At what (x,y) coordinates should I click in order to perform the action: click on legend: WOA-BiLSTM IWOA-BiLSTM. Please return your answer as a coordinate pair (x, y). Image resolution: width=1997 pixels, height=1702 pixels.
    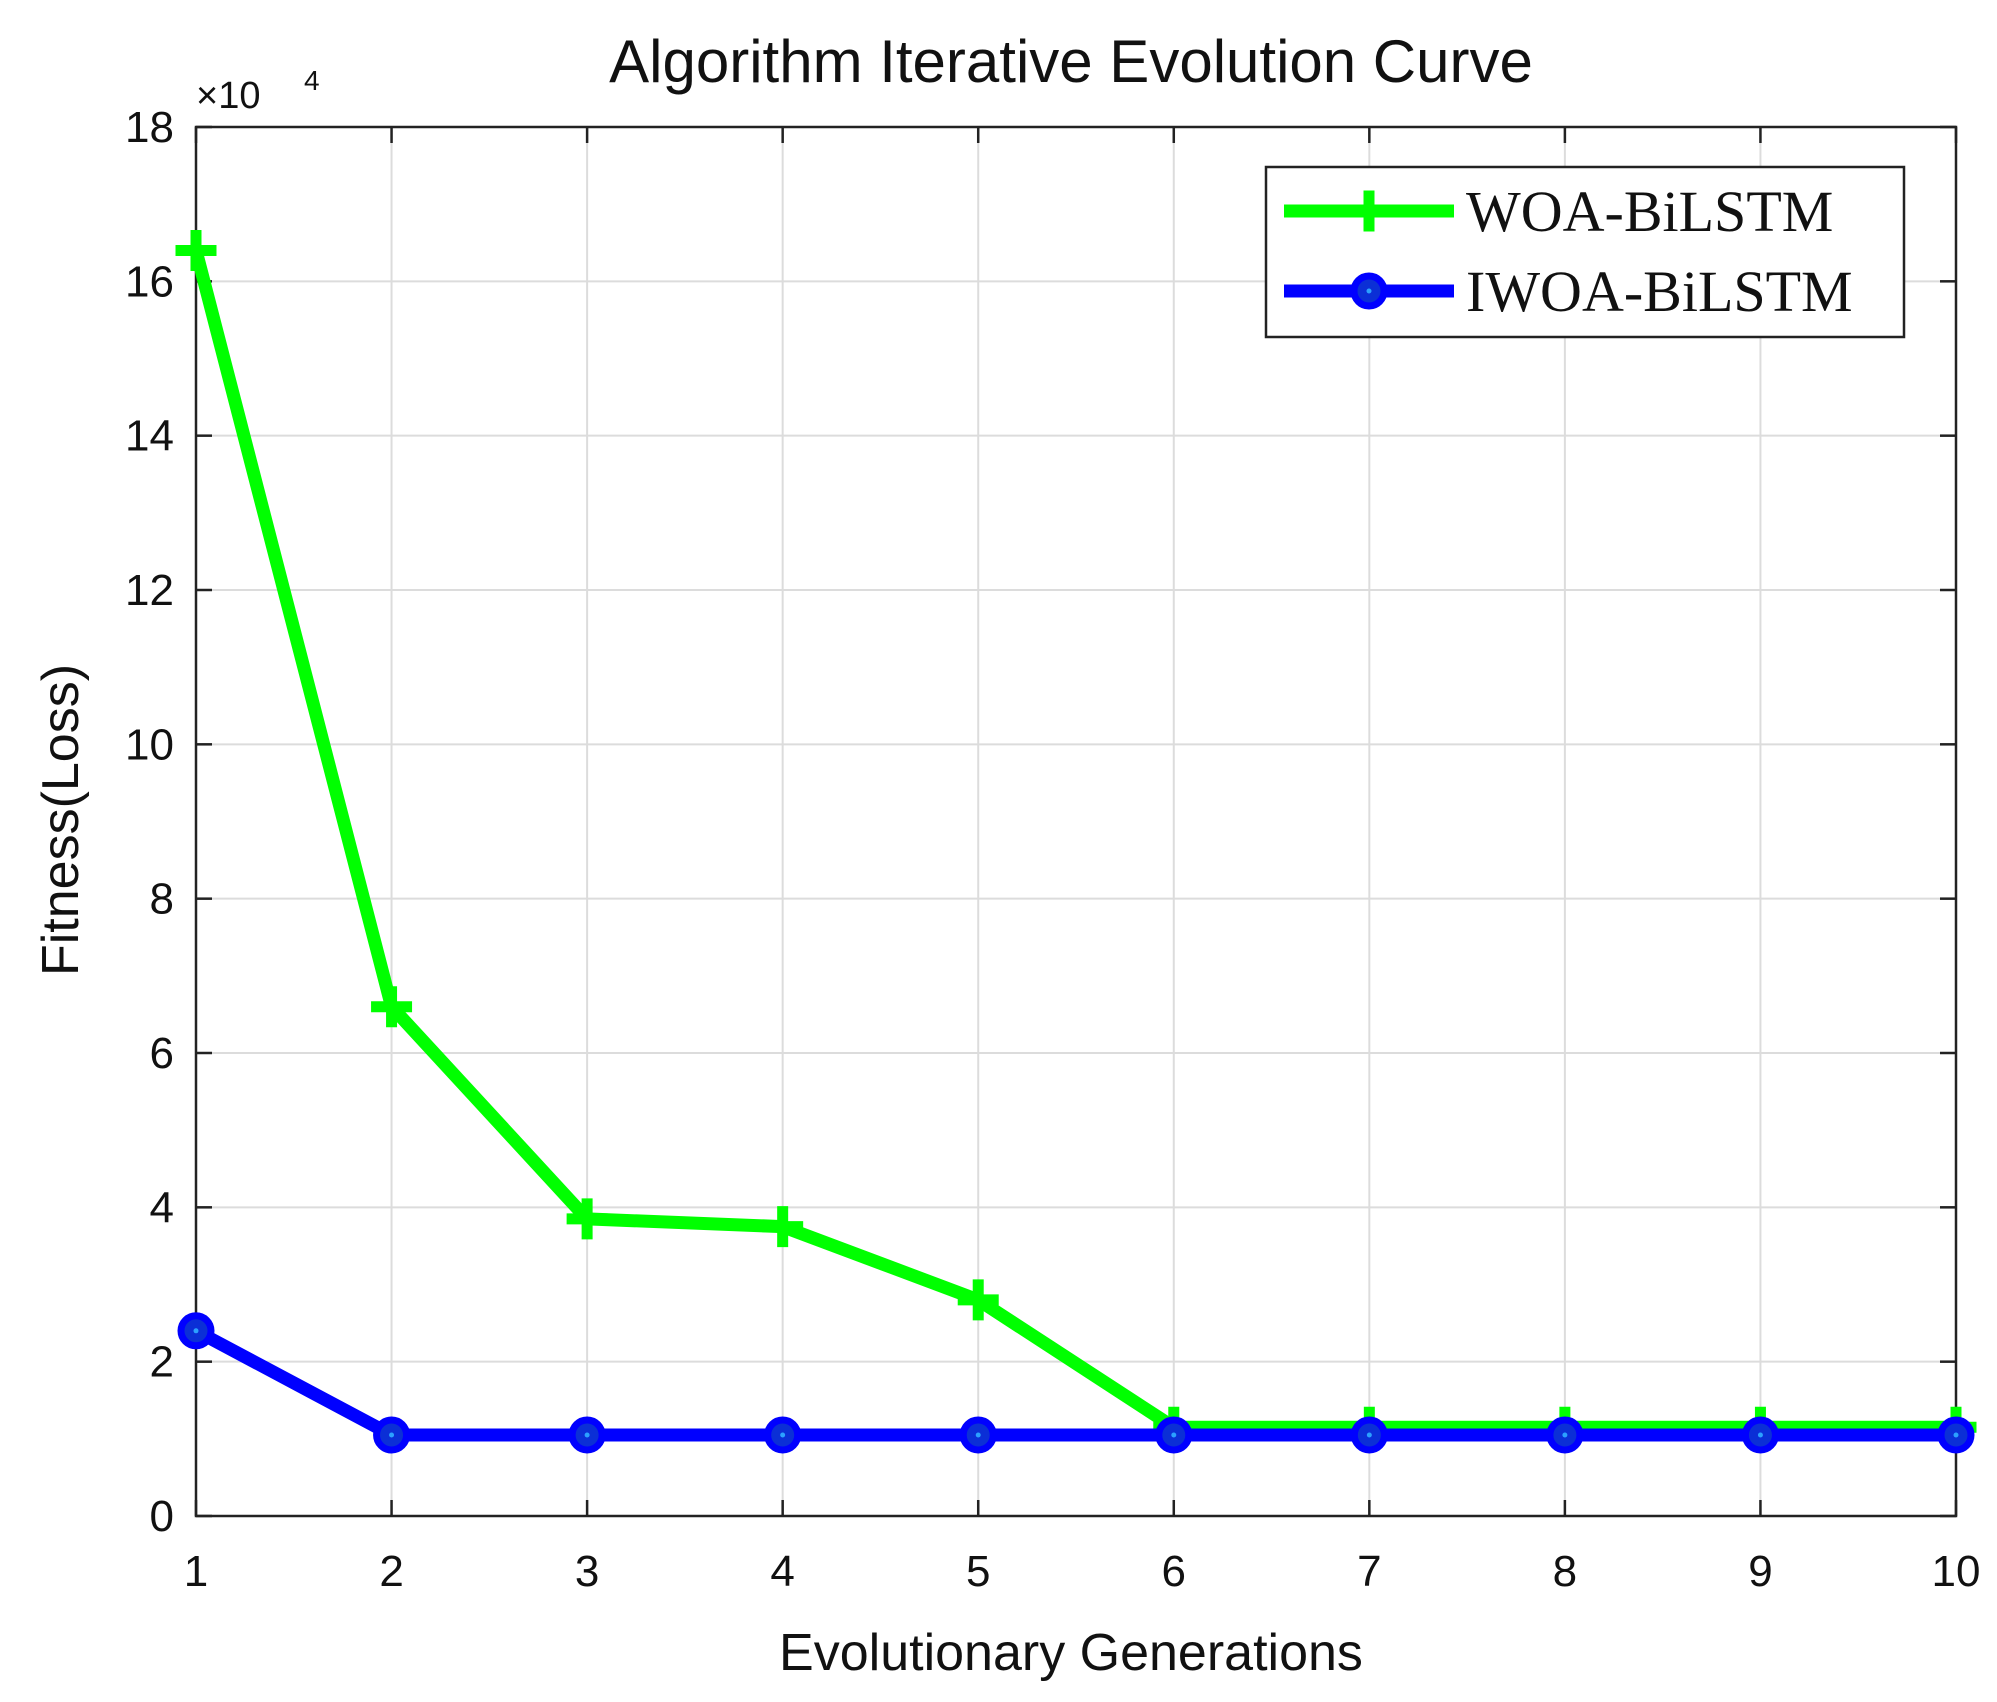
    Looking at the image, I should click on (1585, 252).